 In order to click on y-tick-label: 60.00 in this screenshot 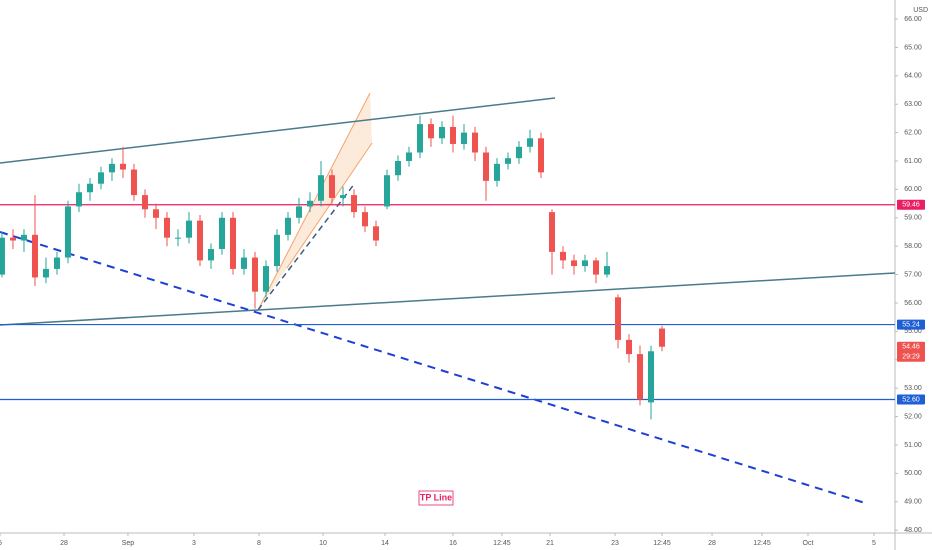, I will do `click(913, 189)`.